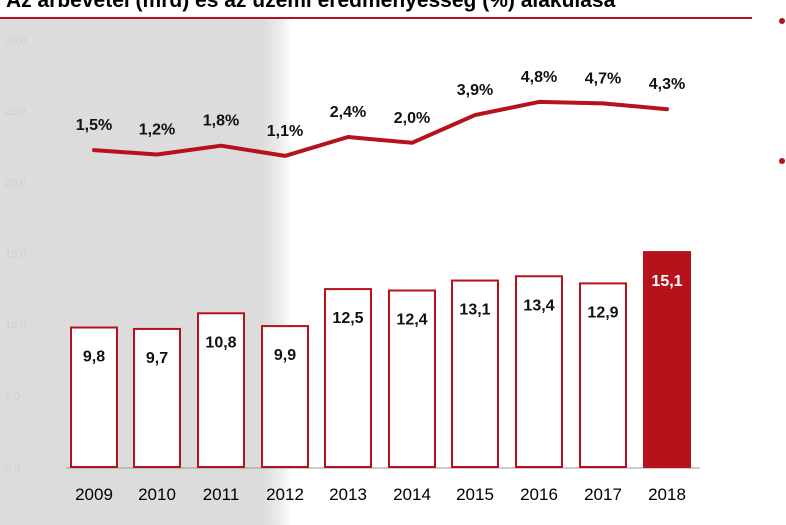  Describe the element at coordinates (221, 494) in the screenshot. I see `x-axis-label: 2011` at that location.